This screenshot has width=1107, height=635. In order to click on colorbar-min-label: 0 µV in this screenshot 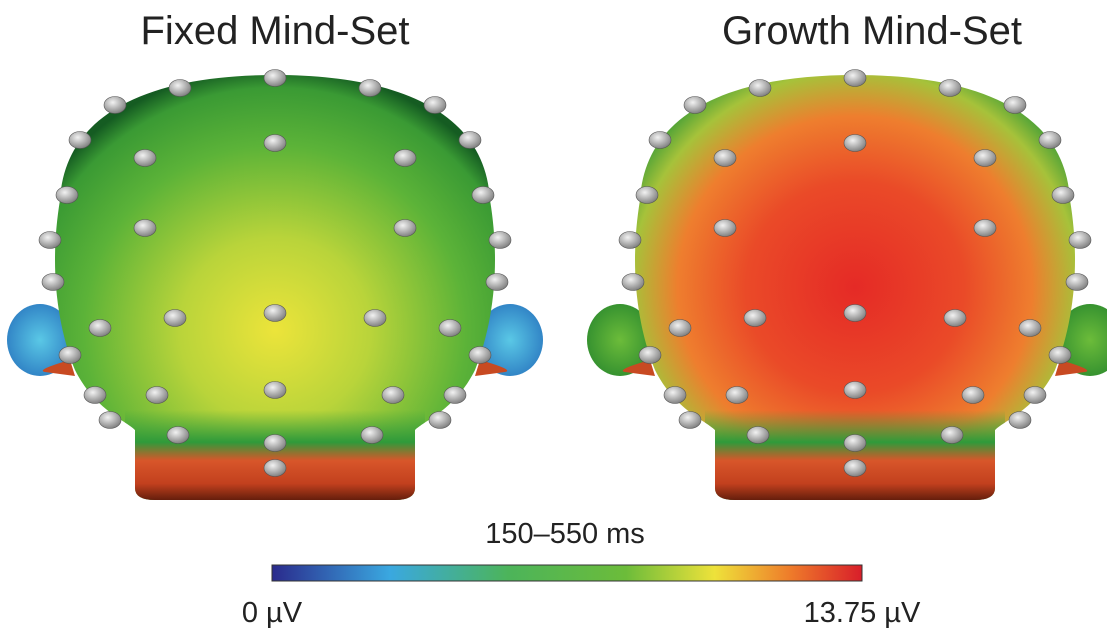, I will do `click(272, 613)`.